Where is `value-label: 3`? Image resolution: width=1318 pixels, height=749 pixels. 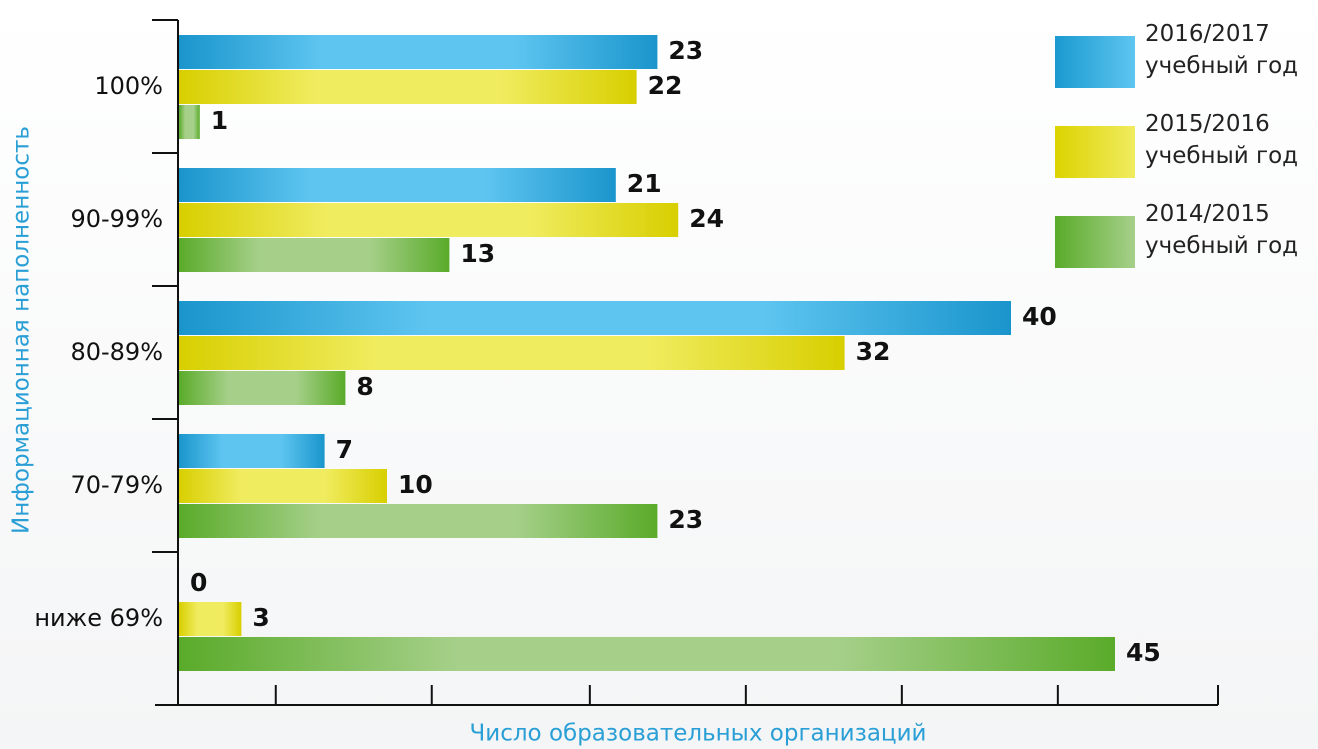 value-label: 3 is located at coordinates (260, 617).